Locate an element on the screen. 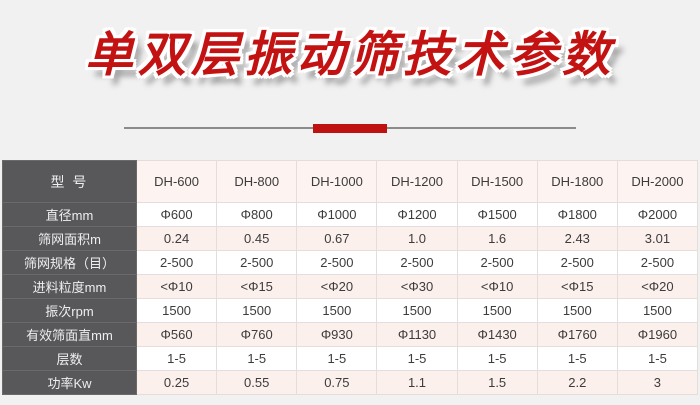  table-row: 层数 1-5 1-5 1-5 1-5 1-5 1-5 1-5 is located at coordinates (350, 358).